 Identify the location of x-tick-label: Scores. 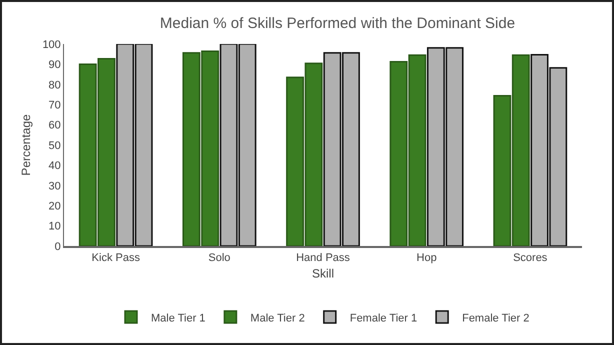
(530, 258).